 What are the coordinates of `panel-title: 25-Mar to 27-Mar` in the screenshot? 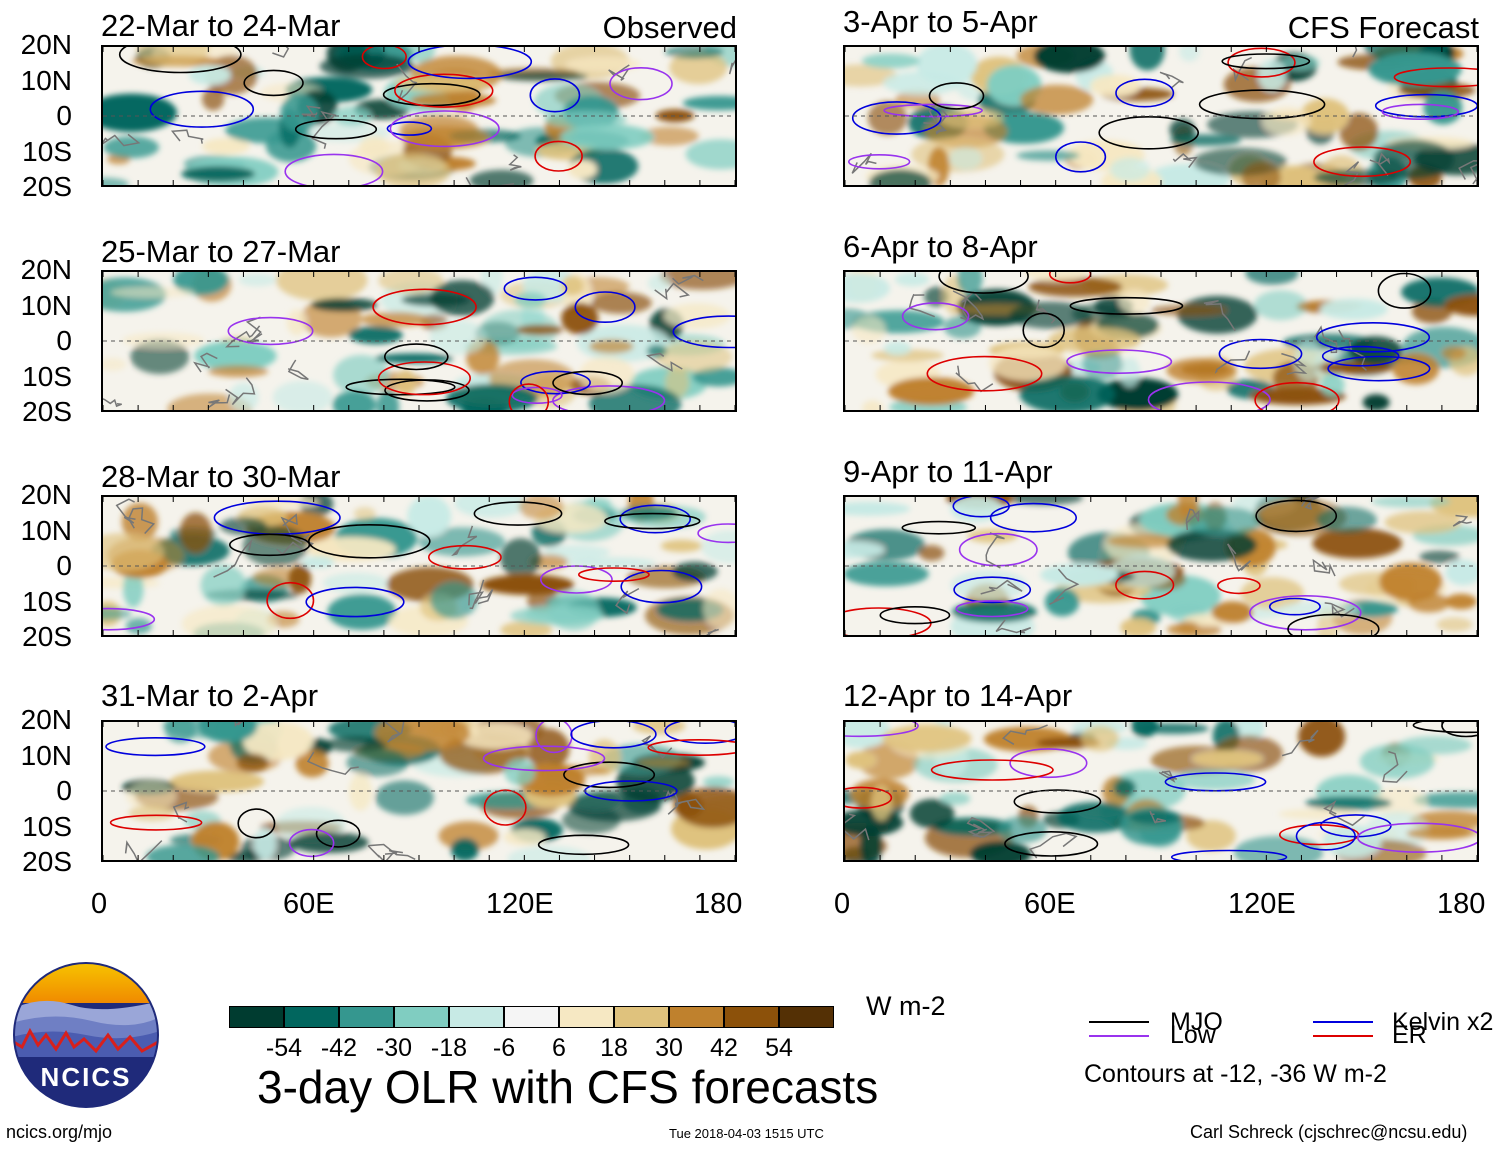 It's located at (221, 251).